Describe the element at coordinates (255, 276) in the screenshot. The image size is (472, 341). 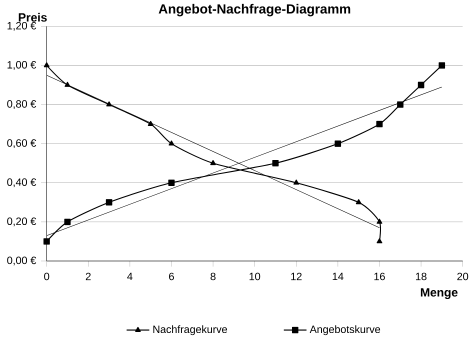
I see `x-tick-label: 10` at that location.